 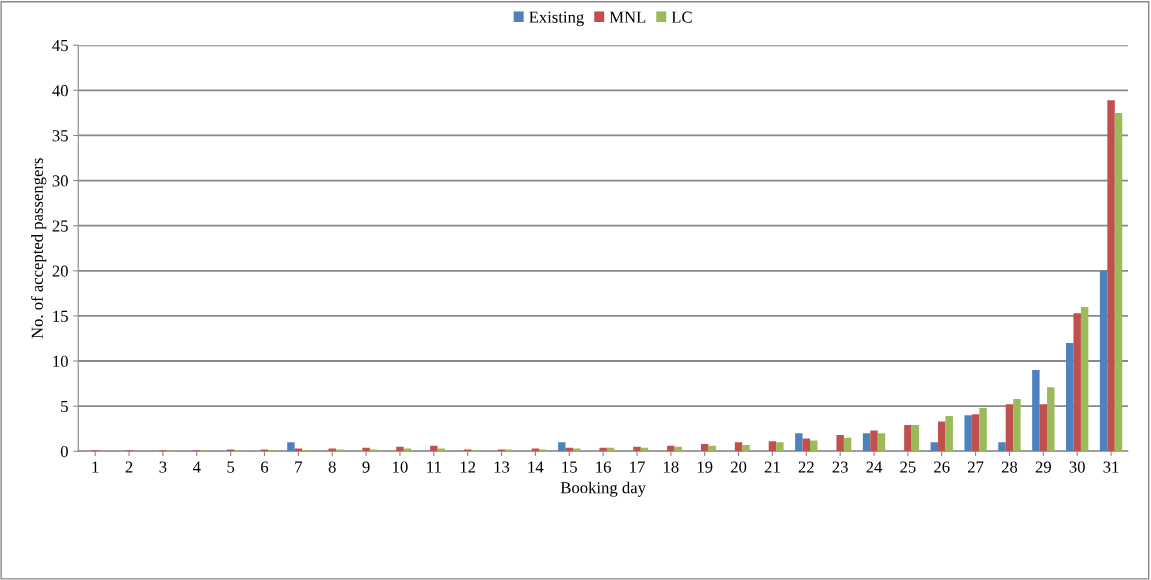 What do you see at coordinates (705, 467) in the screenshot?
I see `x-tick-label: 19` at bounding box center [705, 467].